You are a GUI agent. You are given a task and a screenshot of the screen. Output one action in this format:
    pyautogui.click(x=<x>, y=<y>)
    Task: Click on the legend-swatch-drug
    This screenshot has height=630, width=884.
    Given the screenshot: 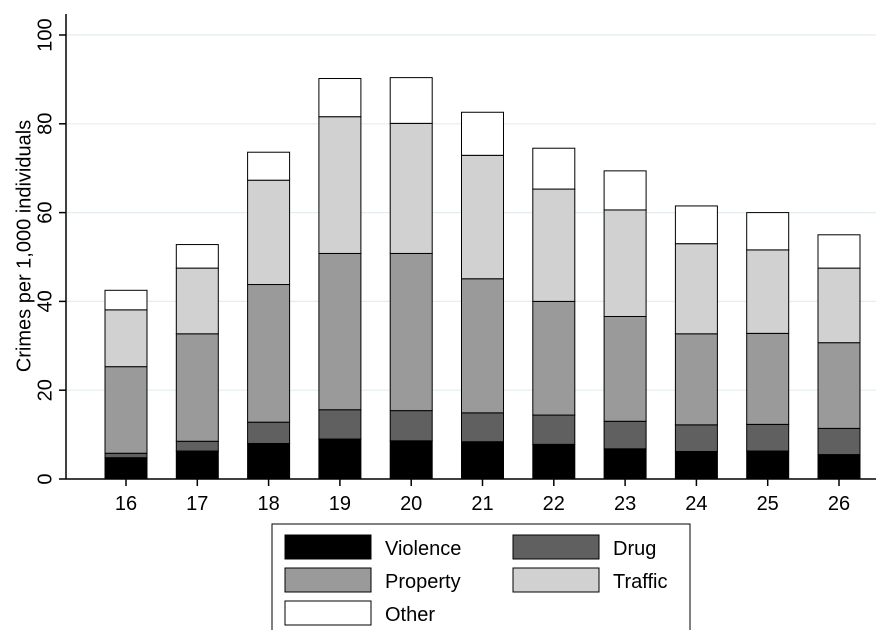 What is the action you would take?
    pyautogui.click(x=556, y=547)
    